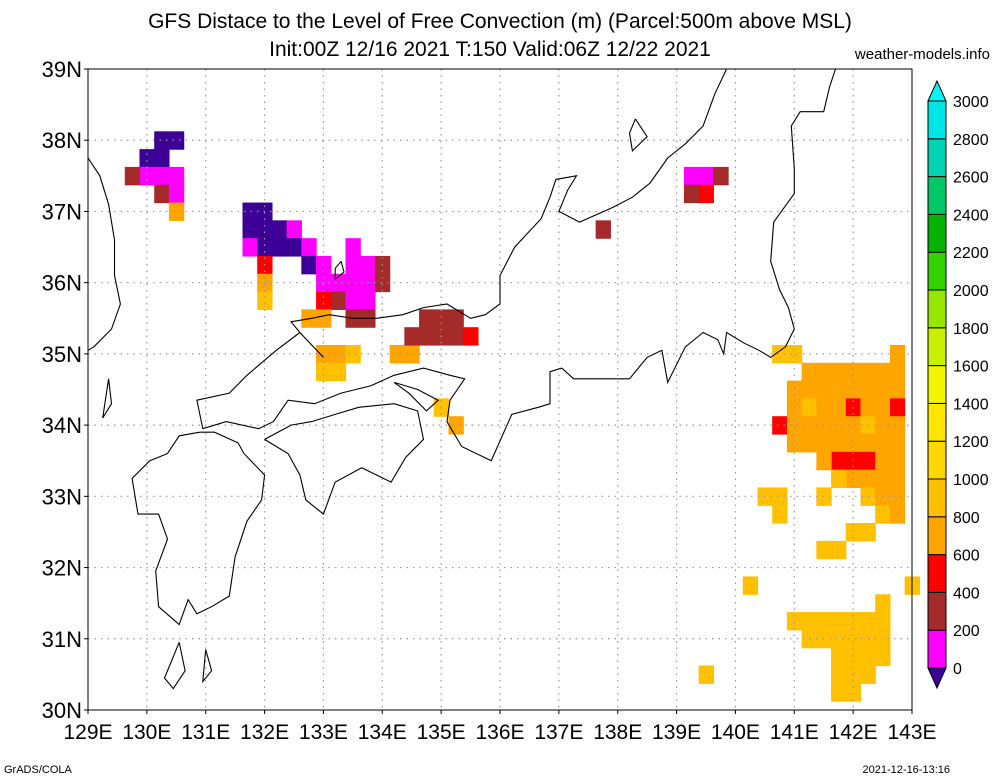 The height and width of the screenshot is (779, 1000). I want to click on longitude-label: 140E, so click(735, 732).